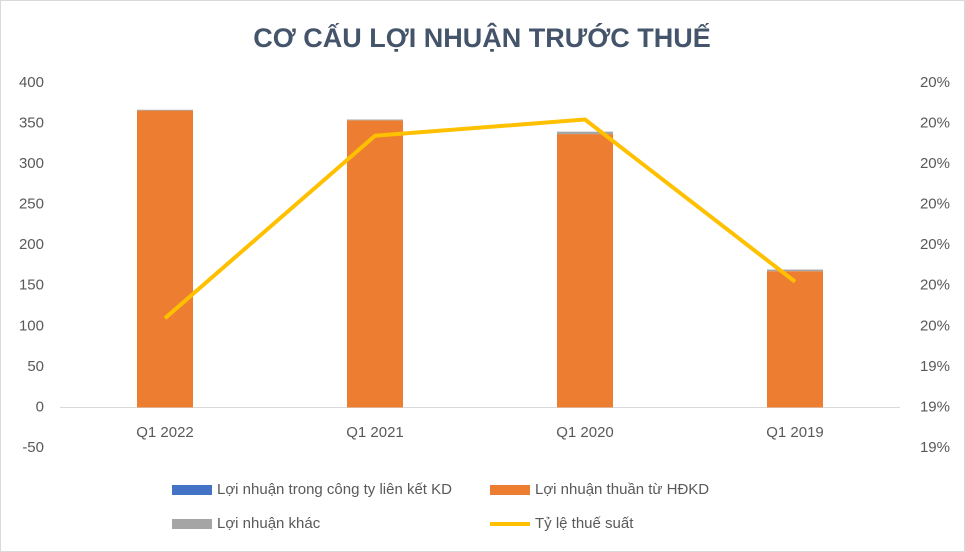 The height and width of the screenshot is (552, 965). I want to click on y-tick-label: 250, so click(31, 204).